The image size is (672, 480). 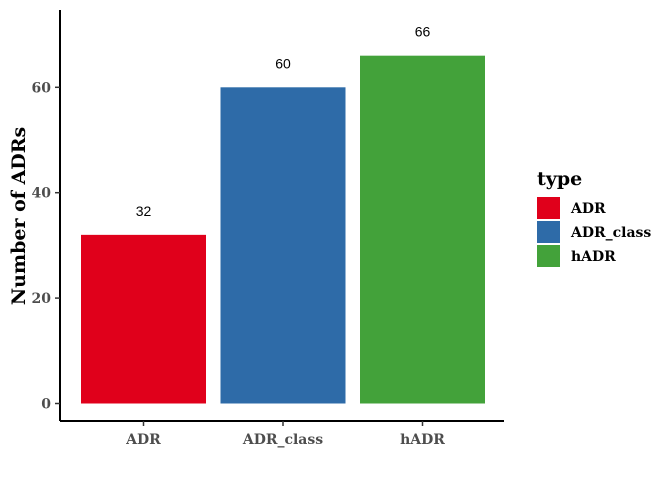 What do you see at coordinates (19, 216) in the screenshot?
I see `y-axis-title: Number of ADRs` at bounding box center [19, 216].